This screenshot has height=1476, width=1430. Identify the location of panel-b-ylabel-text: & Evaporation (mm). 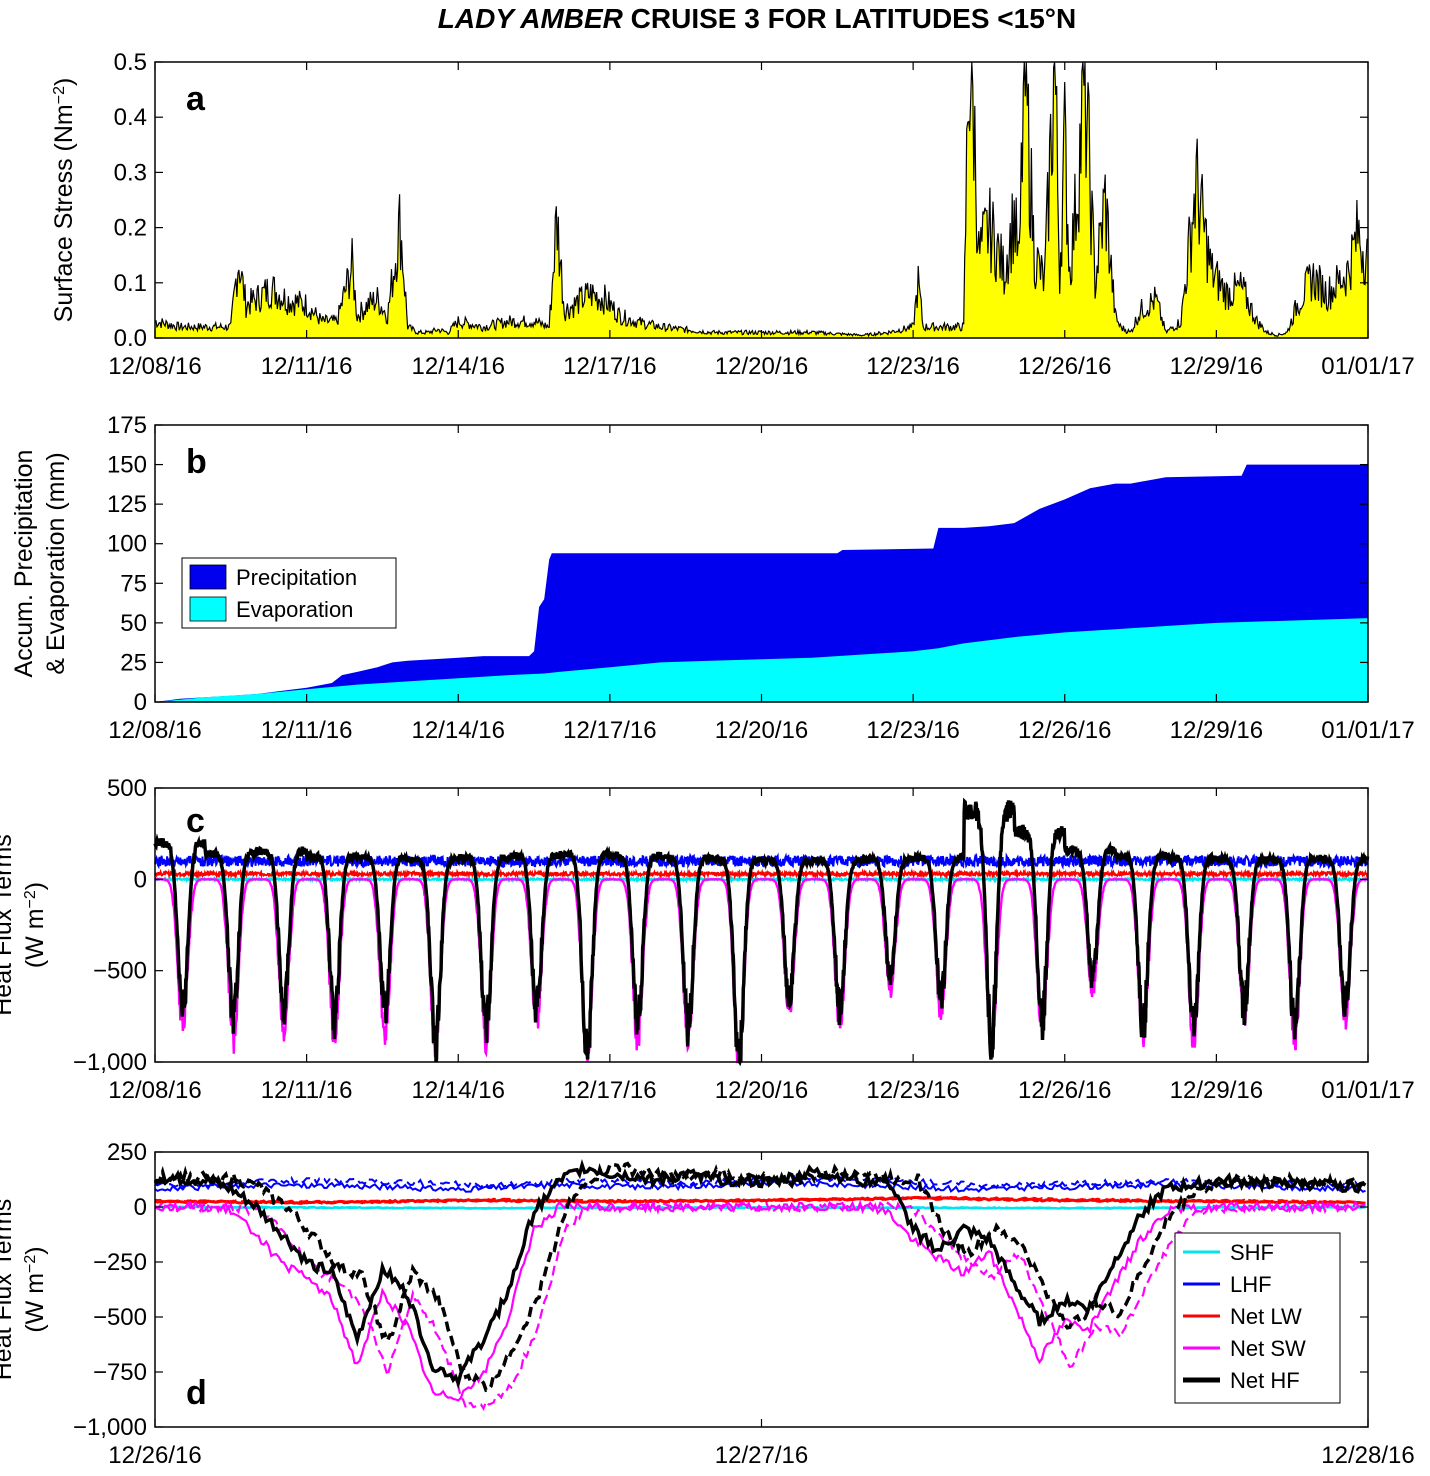
(56, 563).